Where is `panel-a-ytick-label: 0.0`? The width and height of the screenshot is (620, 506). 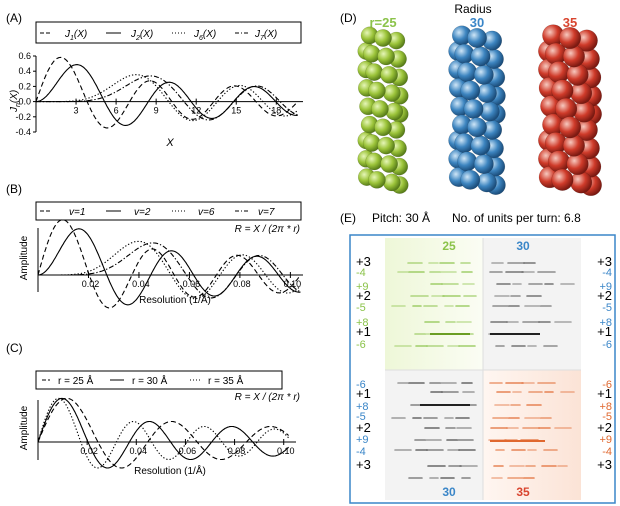 panel-a-ytick-label: 0.0 is located at coordinates (24, 102).